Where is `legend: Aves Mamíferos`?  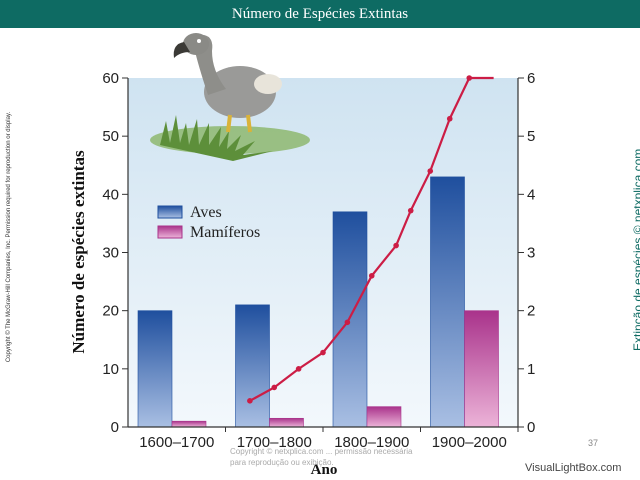 legend: Aves Mamíferos is located at coordinates (208, 222).